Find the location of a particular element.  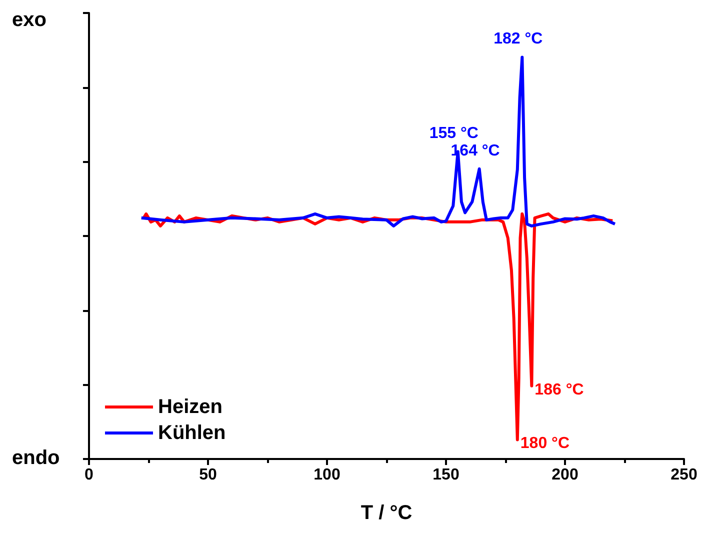

text: endo is located at coordinates (36, 458).